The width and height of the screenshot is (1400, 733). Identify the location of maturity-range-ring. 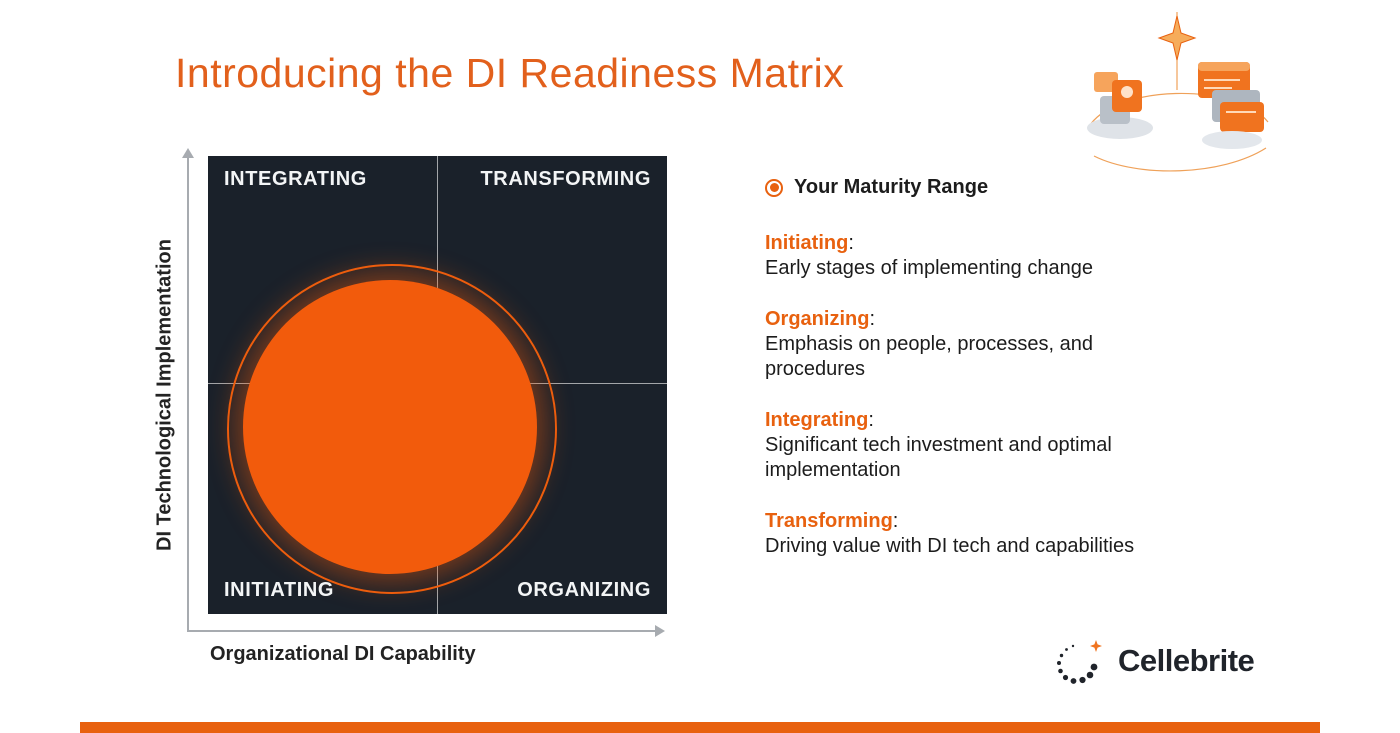
(392, 429).